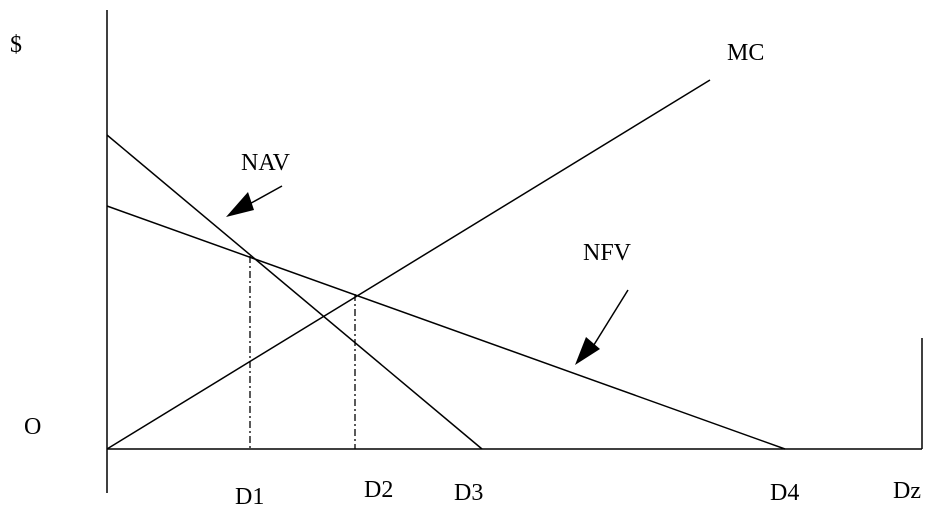 This screenshot has width=938, height=512. What do you see at coordinates (266, 163) in the screenshot?
I see `nav-label: NAV` at bounding box center [266, 163].